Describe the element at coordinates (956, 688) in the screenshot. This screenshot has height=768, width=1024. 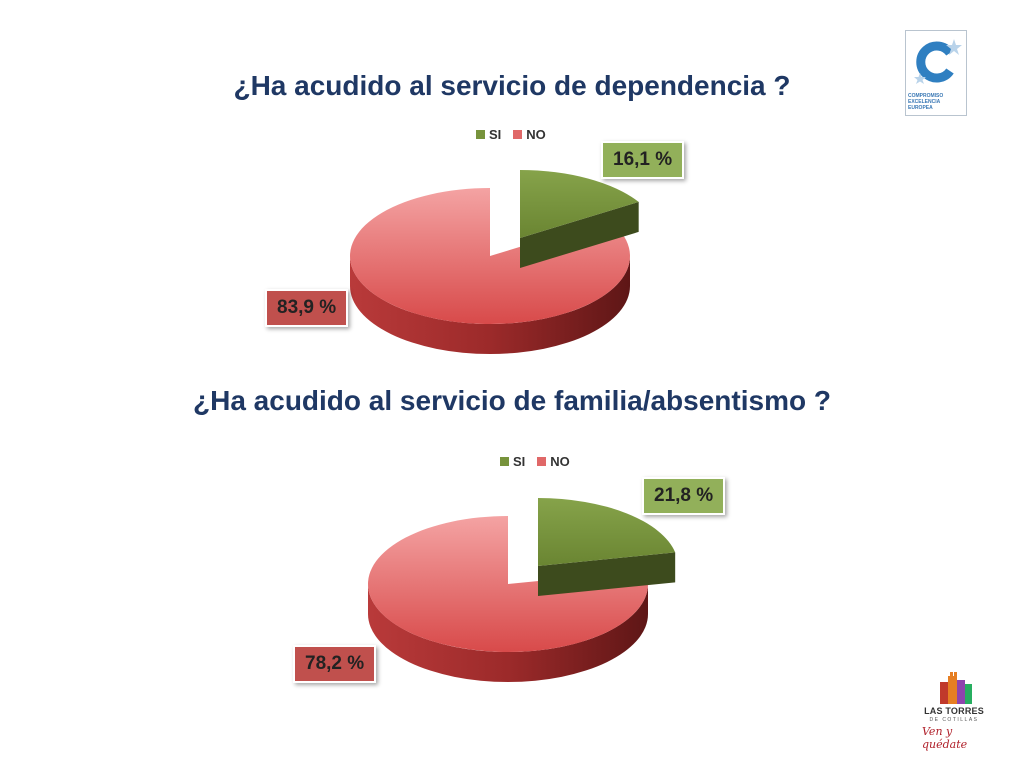
I see `towers-icon` at that location.